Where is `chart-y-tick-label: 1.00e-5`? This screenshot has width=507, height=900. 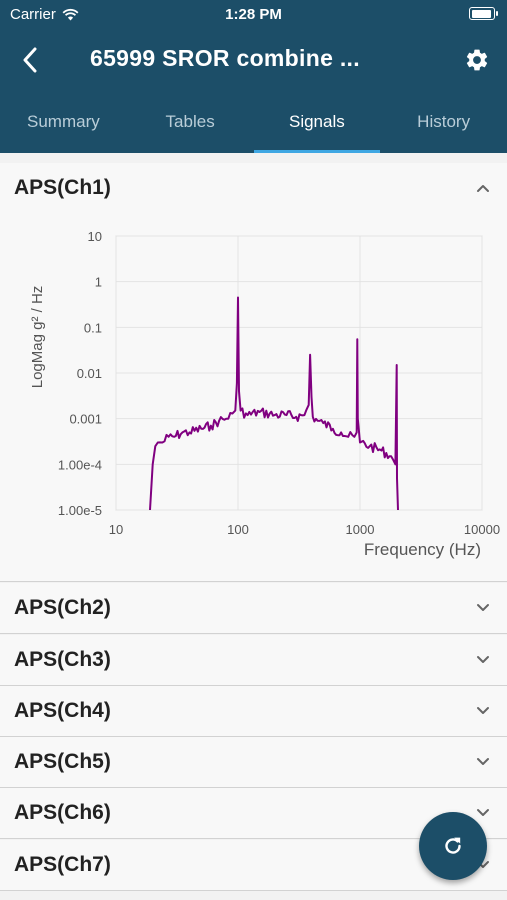
chart-y-tick-label: 1.00e-5 is located at coordinates (80, 510).